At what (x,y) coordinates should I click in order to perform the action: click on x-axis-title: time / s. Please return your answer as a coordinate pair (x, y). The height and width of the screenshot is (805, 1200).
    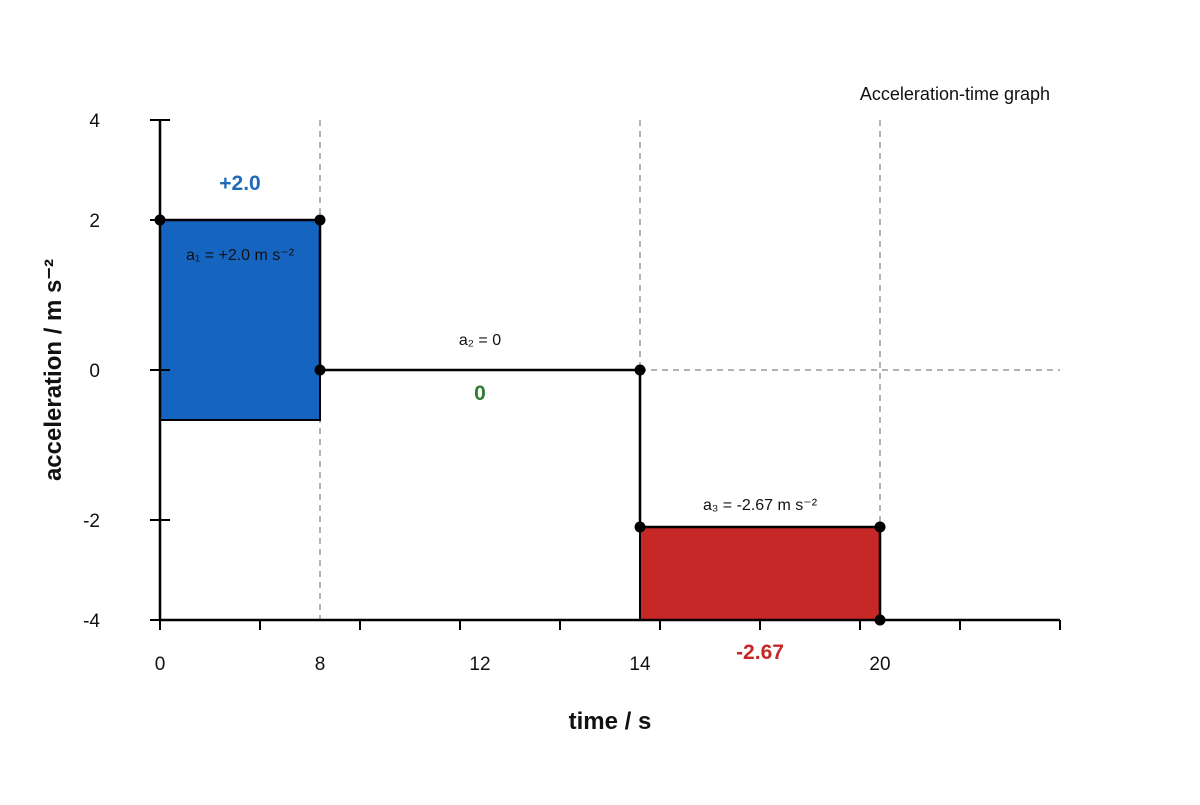
    Looking at the image, I should click on (610, 721).